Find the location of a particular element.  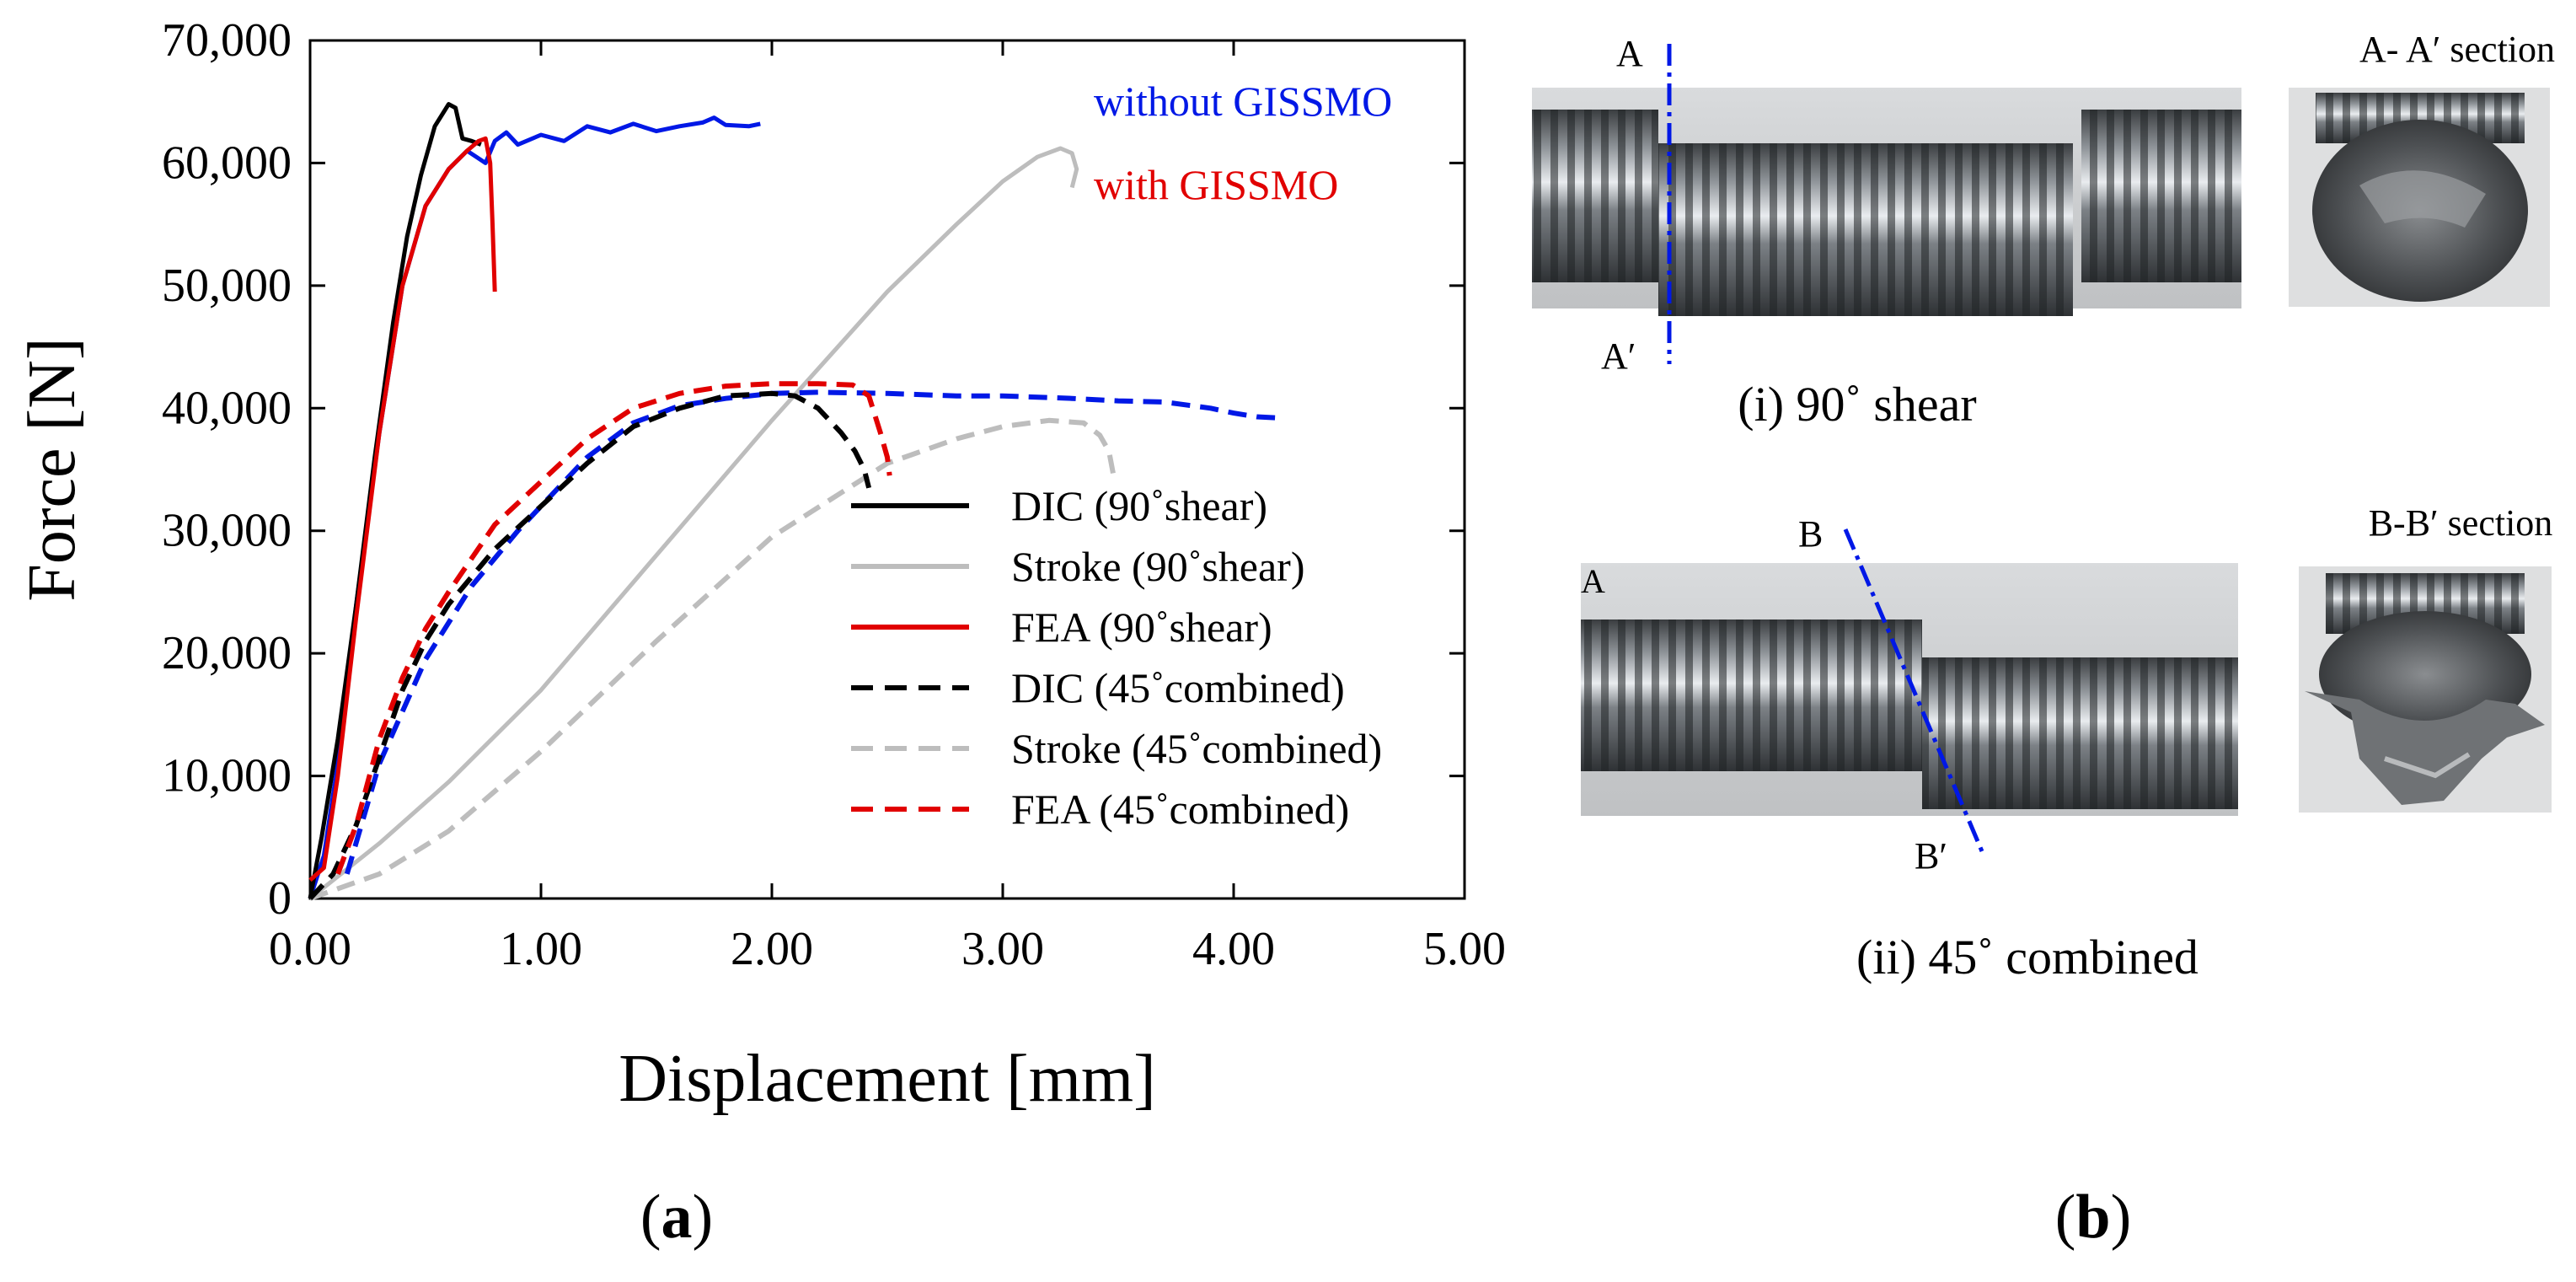

legend-label-dic-90-shear: DIC (90˚shear) is located at coordinates (1139, 506).